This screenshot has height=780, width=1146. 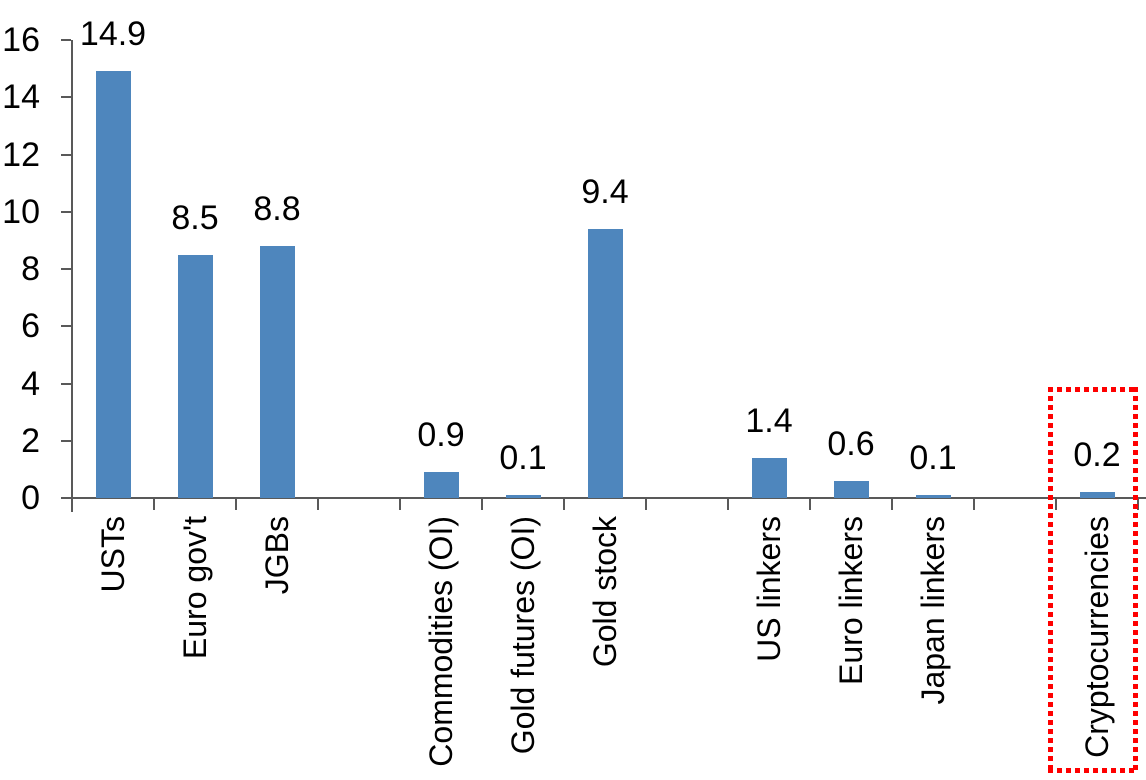 I want to click on y-axis-tick-label: 12, so click(x=21, y=154).